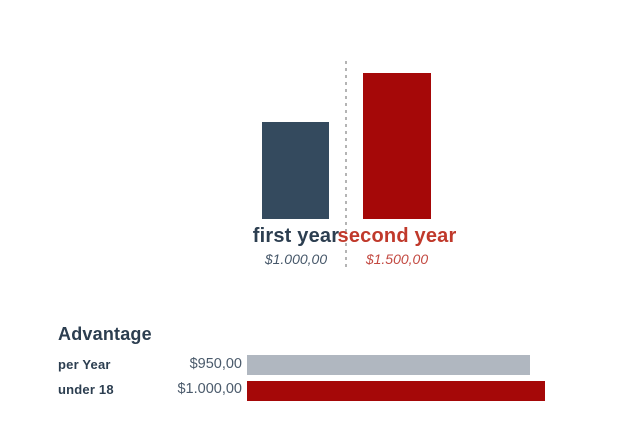 The image size is (641, 446). Describe the element at coordinates (295, 170) in the screenshot. I see `bar-first-year` at that location.